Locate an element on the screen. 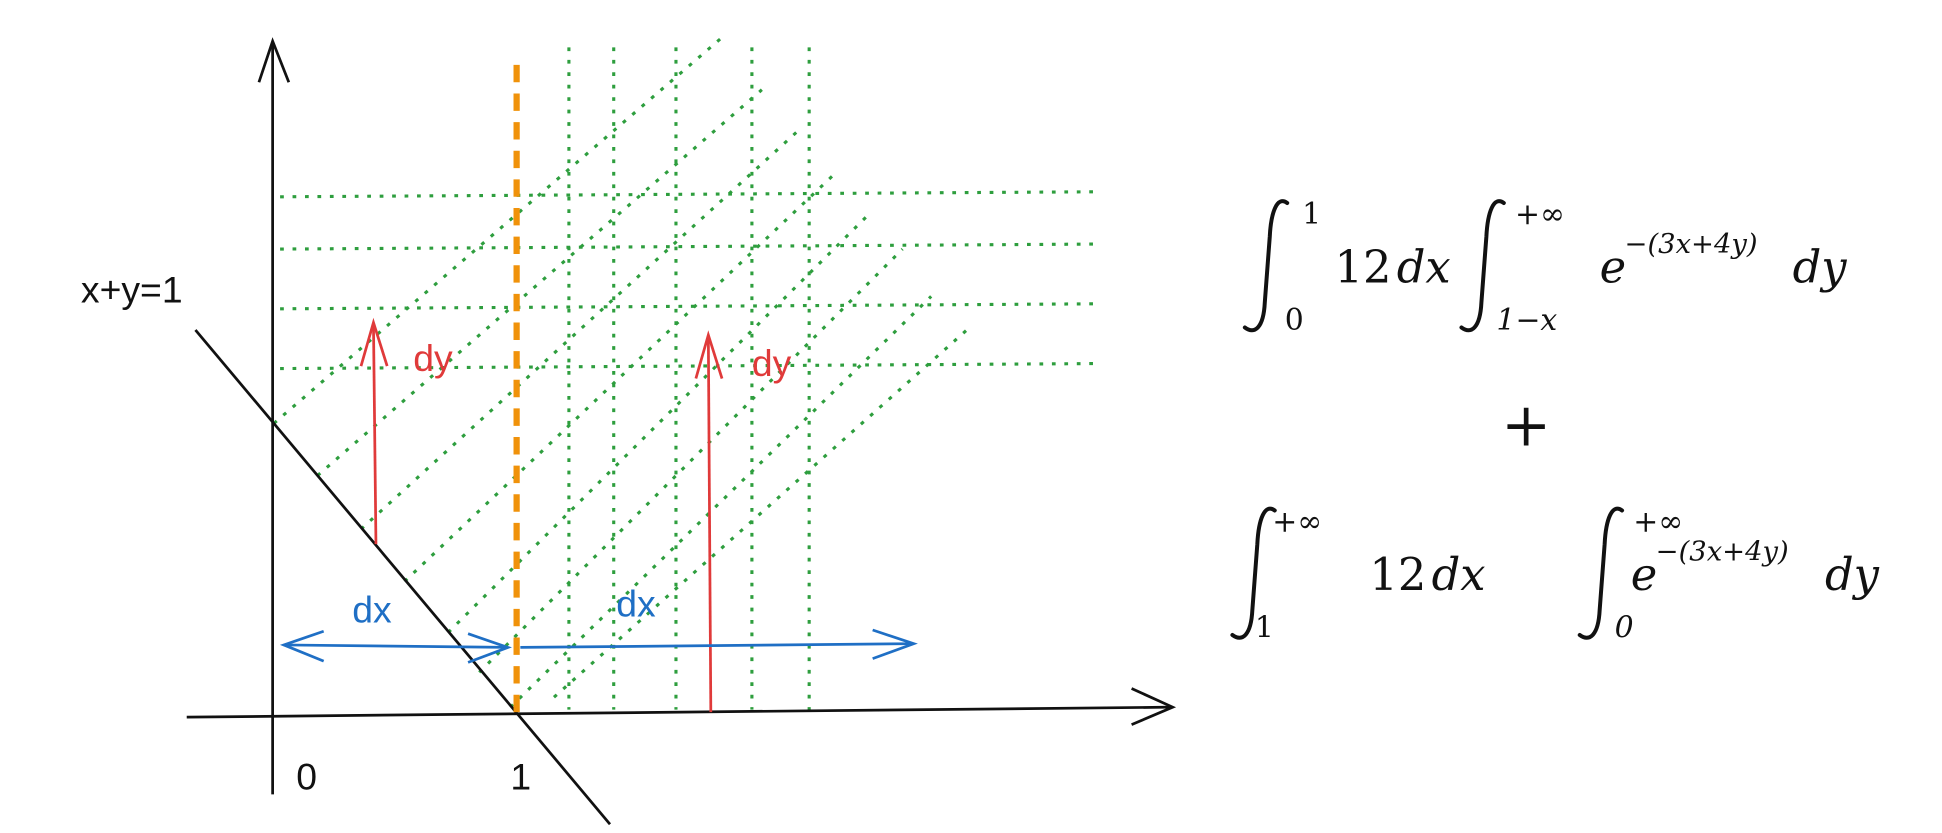 The image size is (1942, 833). x-arrowhead is located at coordinates (1154, 706).